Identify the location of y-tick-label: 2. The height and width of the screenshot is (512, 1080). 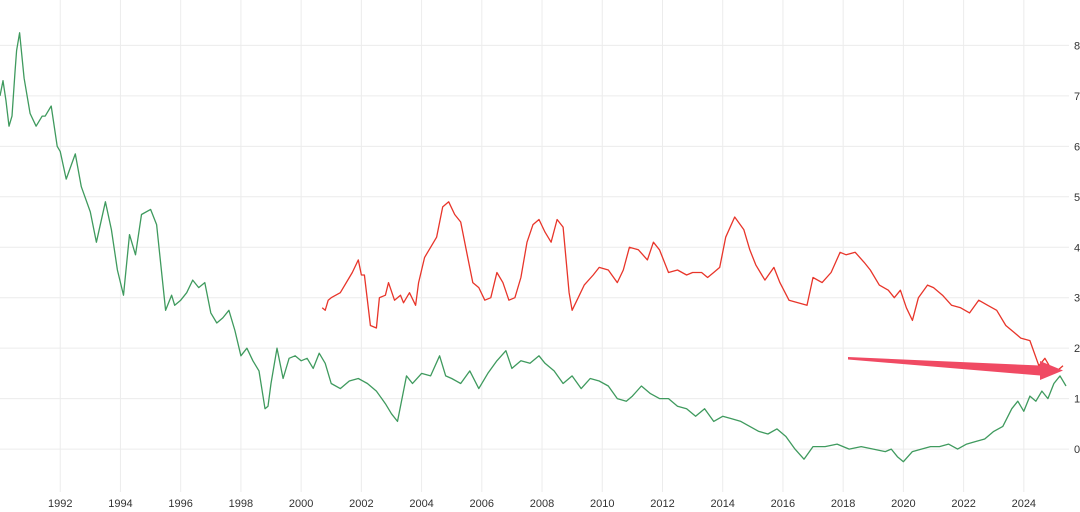
(1077, 349).